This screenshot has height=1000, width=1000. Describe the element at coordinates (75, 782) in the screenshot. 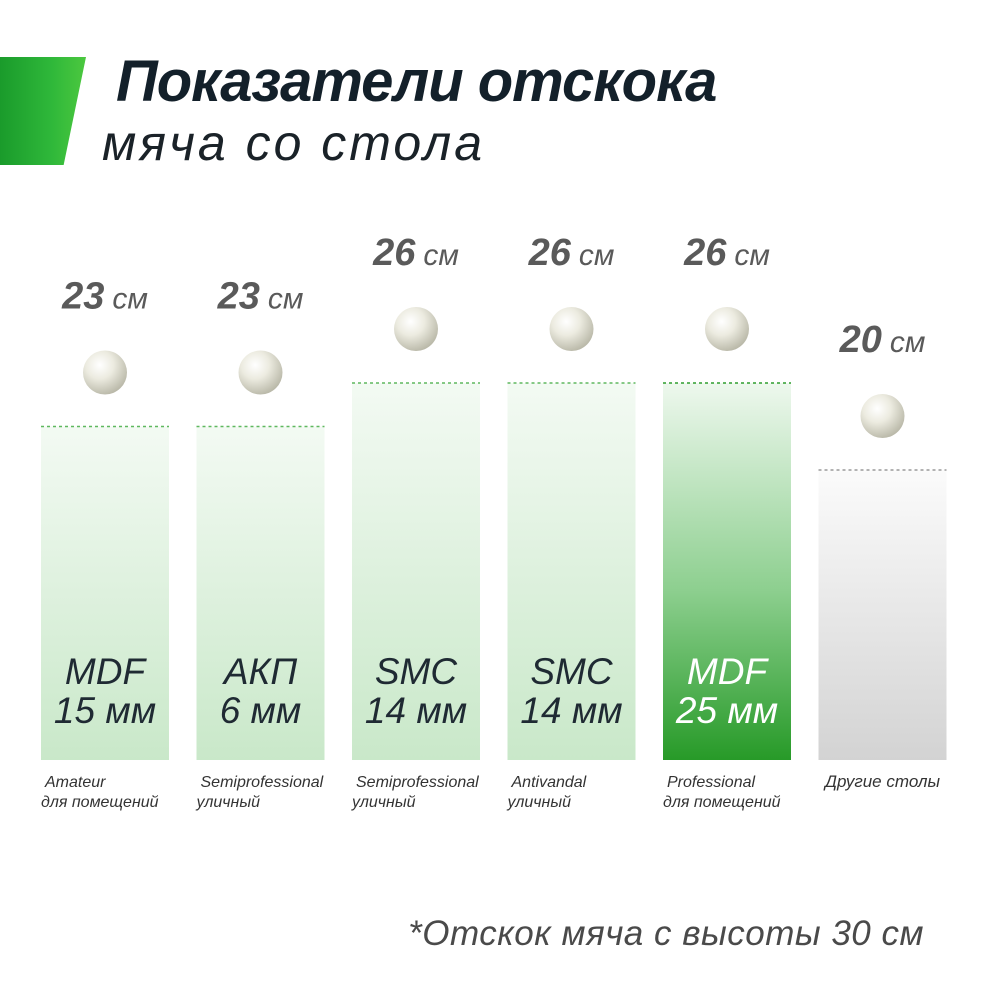

I see `category-class-label: Amateur` at that location.